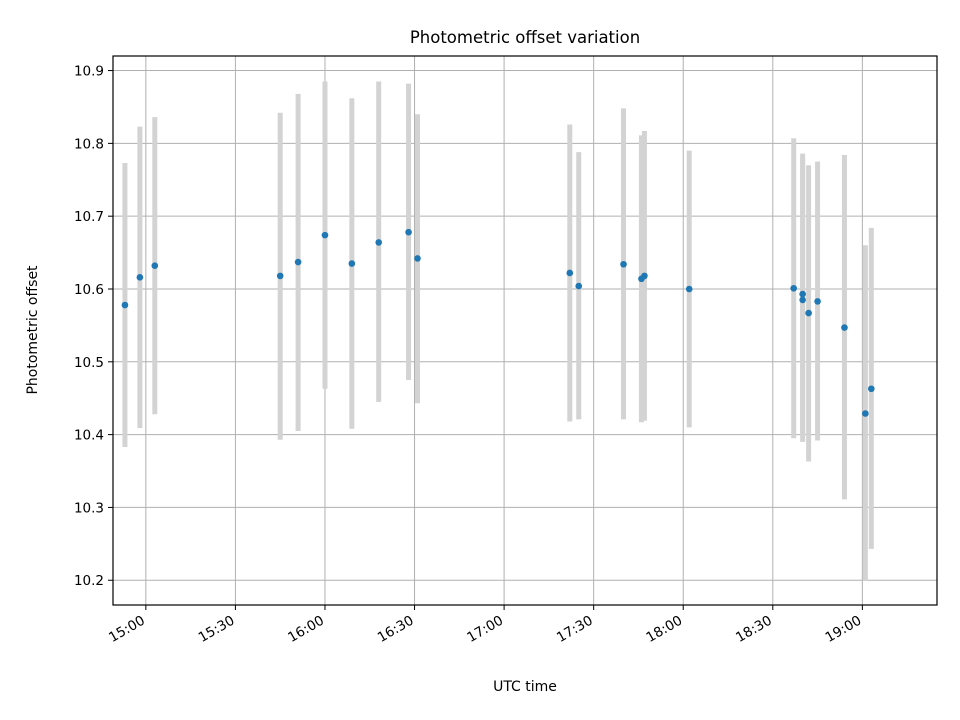 Image resolution: width=960 pixels, height=720 pixels. Describe the element at coordinates (525, 37) in the screenshot. I see `chart-title: Photometric offset variation` at that location.